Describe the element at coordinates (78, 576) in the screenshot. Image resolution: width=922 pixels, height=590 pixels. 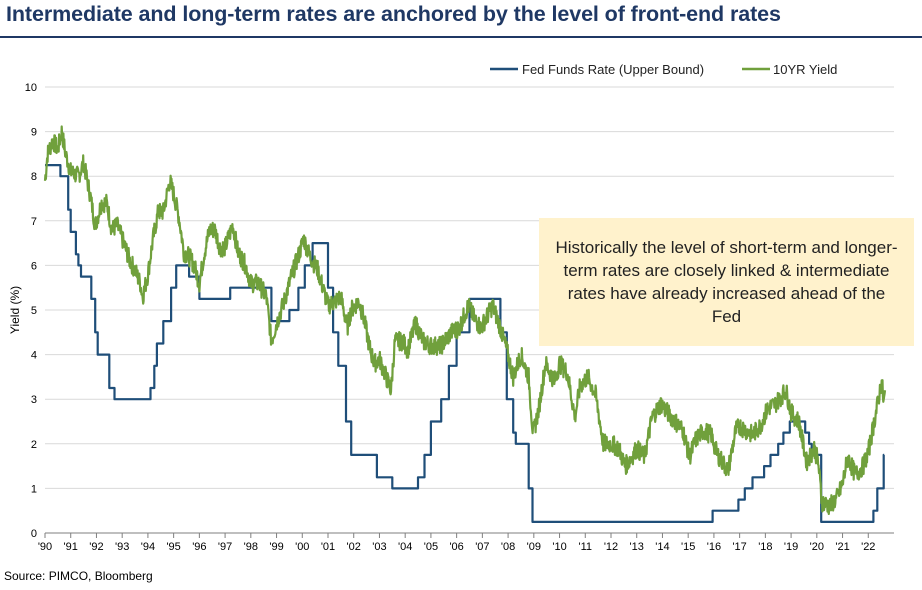
I see `source-note: Source: PIMCO, Bloomberg` at that location.